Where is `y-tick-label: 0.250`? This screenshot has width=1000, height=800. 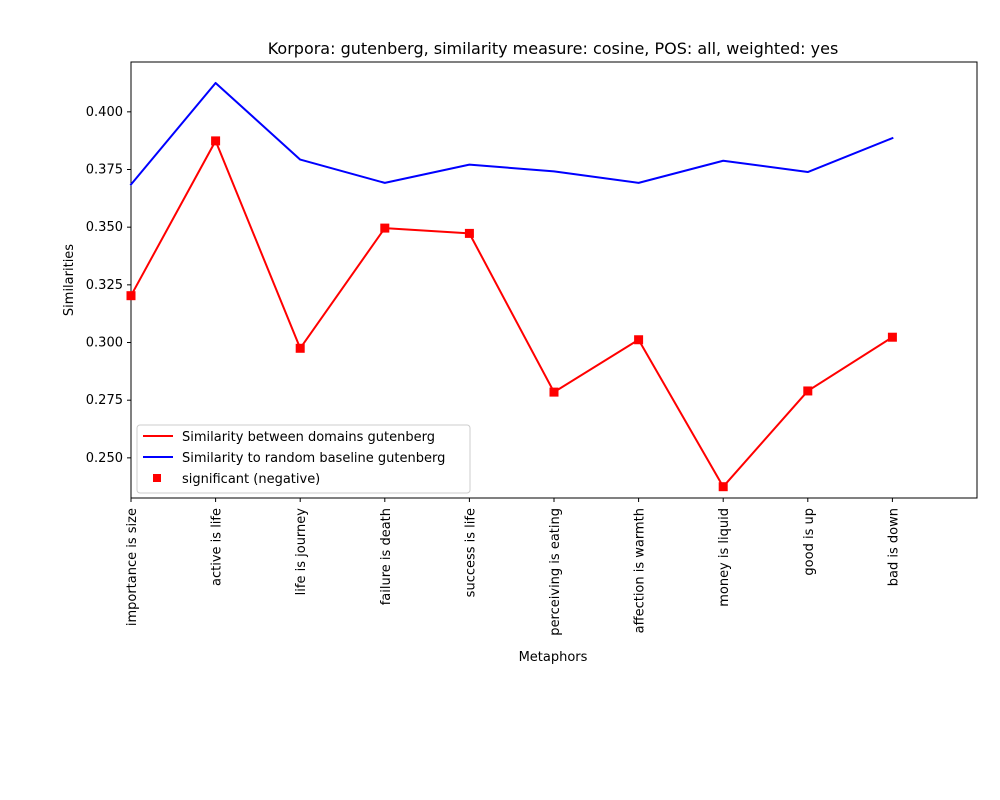
y-tick-label: 0.250 is located at coordinates (104, 458).